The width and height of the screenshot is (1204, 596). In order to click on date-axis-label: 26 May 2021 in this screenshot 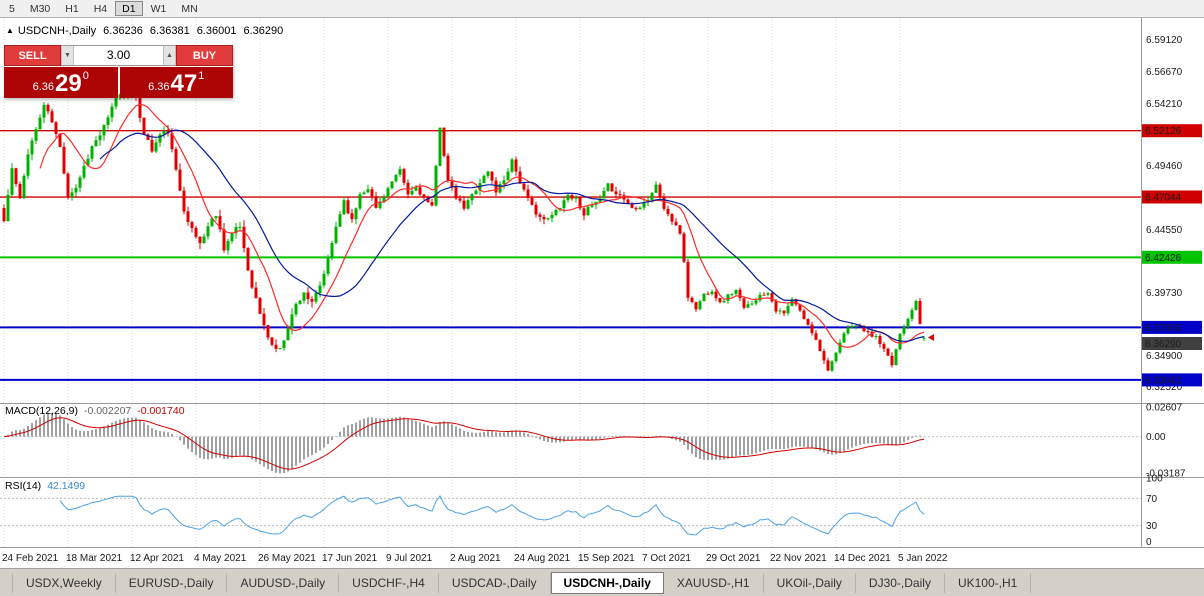, I will do `click(287, 558)`.